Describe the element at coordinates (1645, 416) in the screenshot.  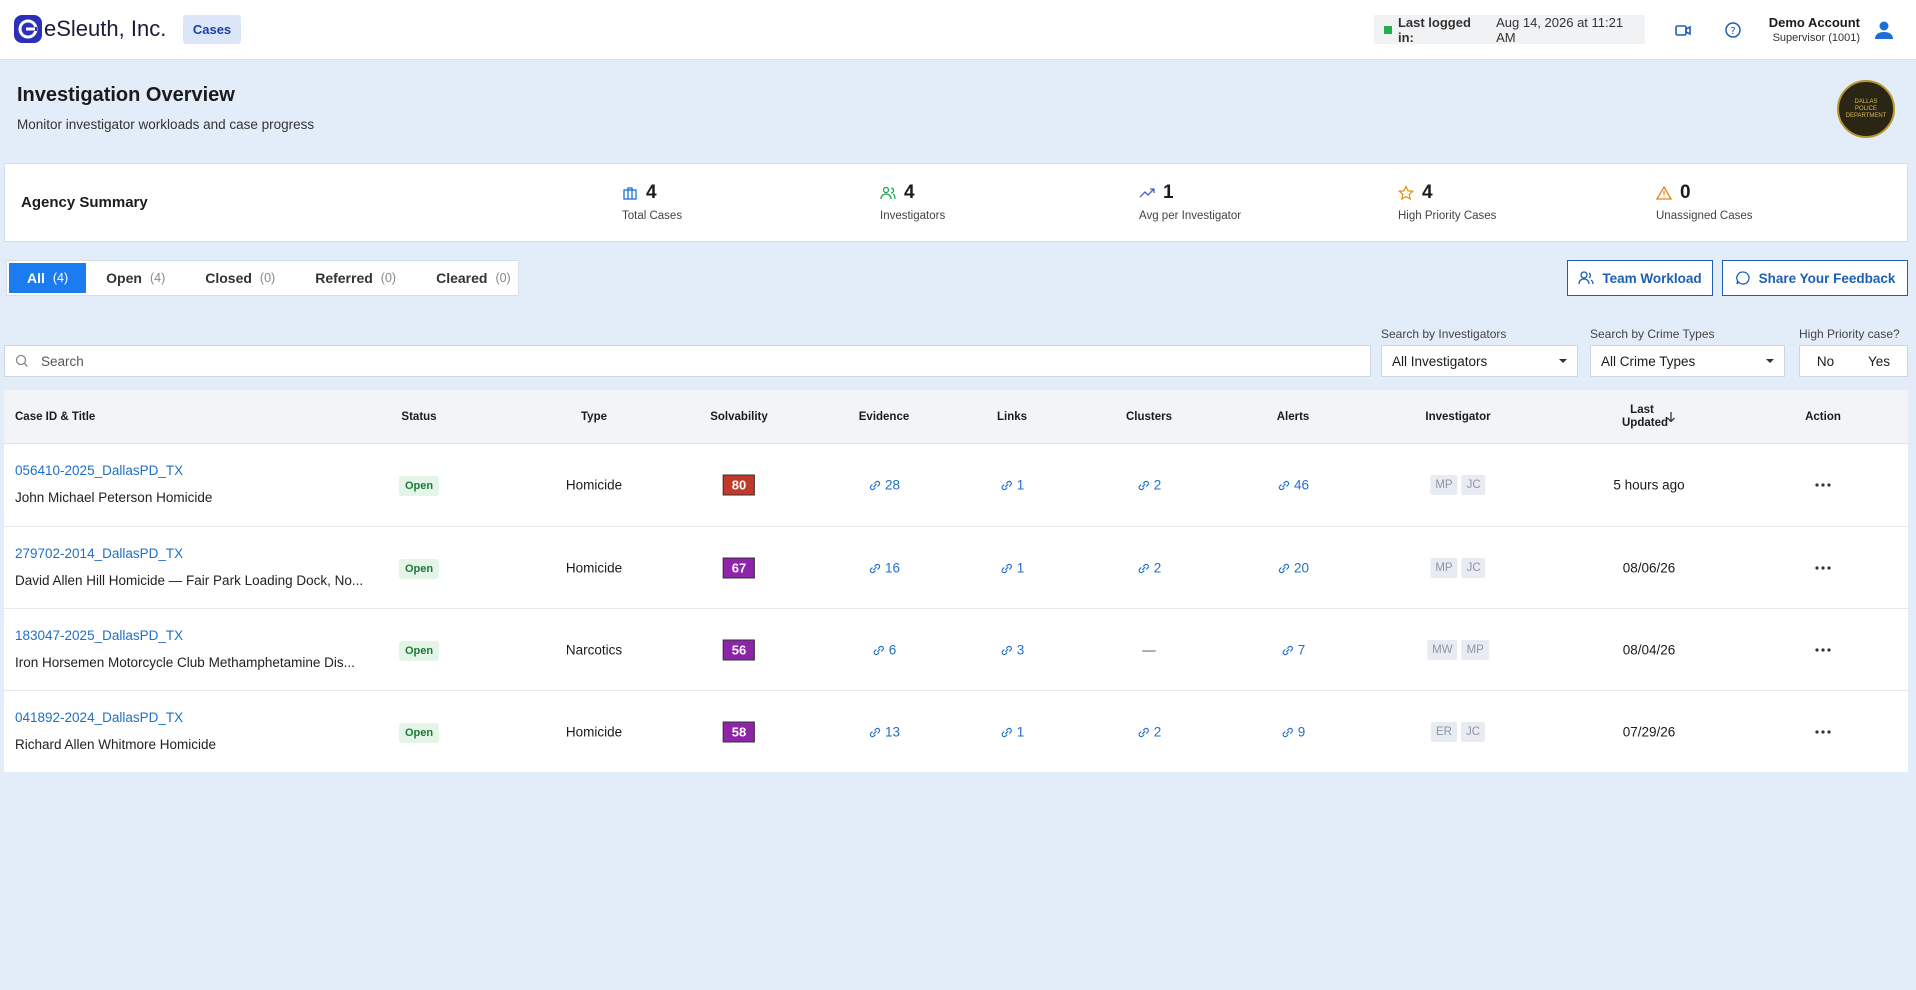
I see `column-label: Last Updated` at that location.